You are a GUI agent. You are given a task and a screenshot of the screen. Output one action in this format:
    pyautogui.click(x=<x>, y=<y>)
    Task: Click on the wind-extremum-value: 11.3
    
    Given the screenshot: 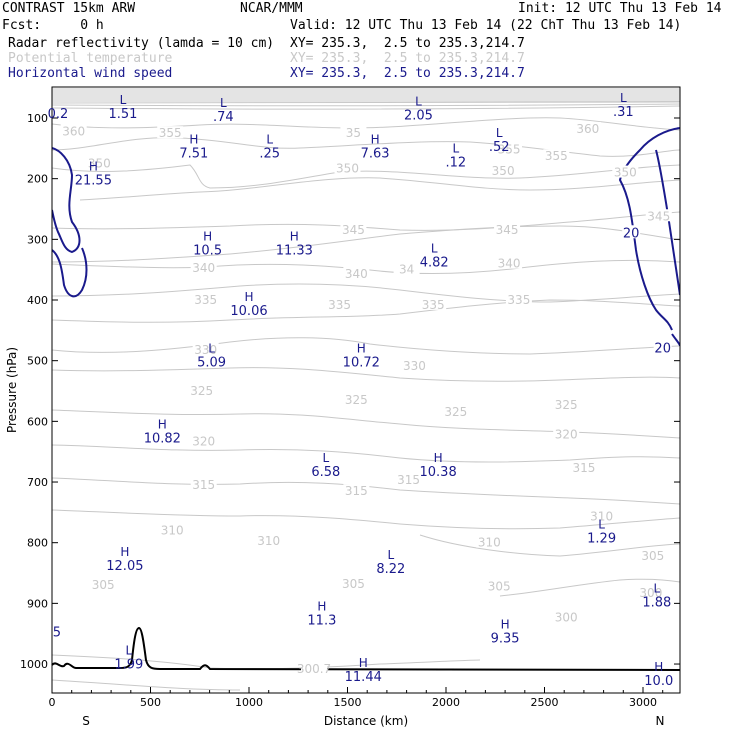 What is the action you would take?
    pyautogui.click(x=321, y=620)
    